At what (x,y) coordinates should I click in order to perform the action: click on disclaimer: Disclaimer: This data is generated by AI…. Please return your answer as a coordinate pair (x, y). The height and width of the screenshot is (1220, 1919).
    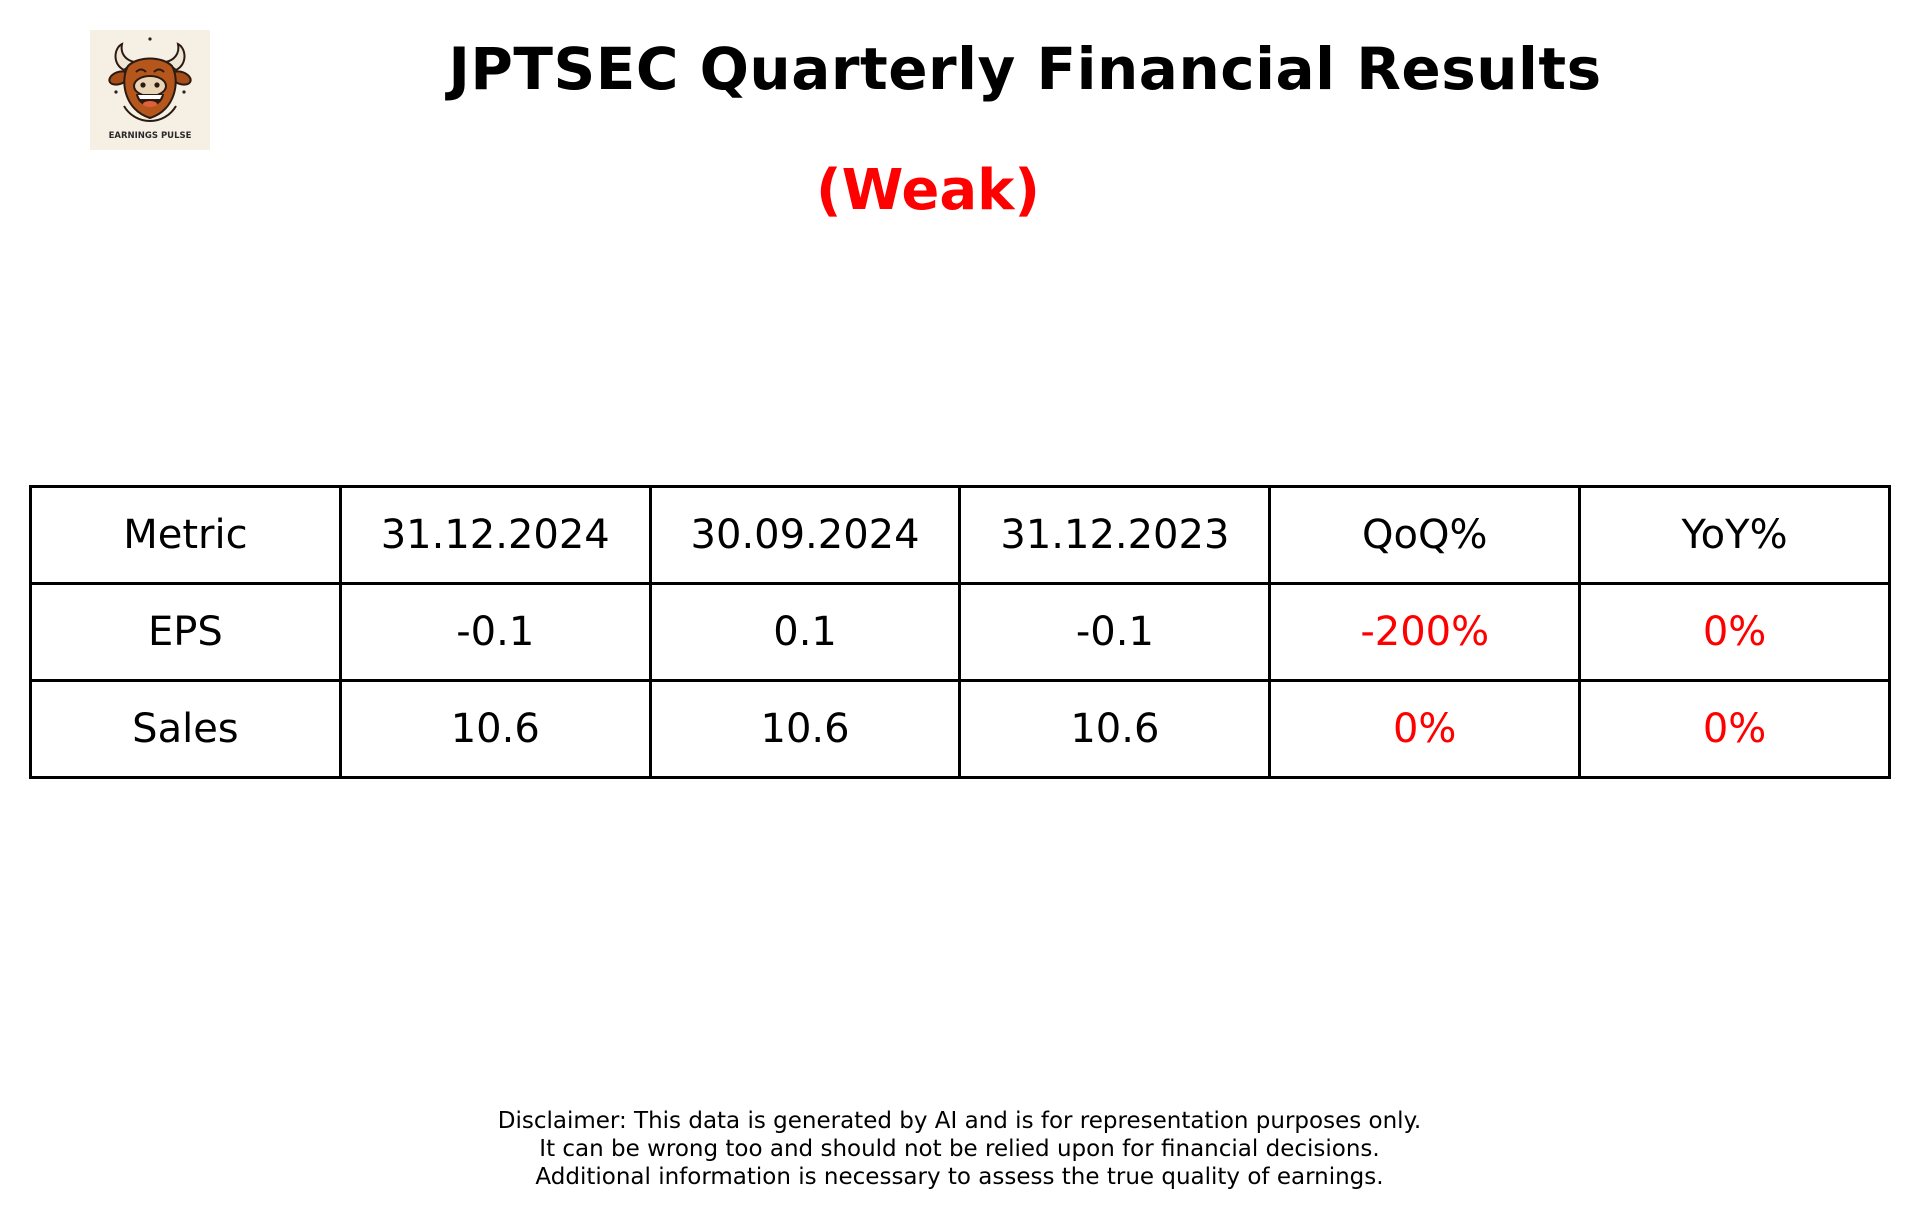
    Looking at the image, I should click on (959, 1149).